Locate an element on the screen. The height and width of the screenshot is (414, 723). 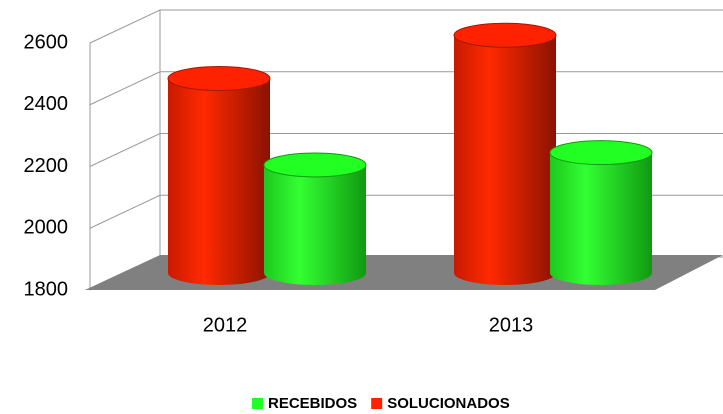
legend-label: RECEBIDOS is located at coordinates (312, 403).